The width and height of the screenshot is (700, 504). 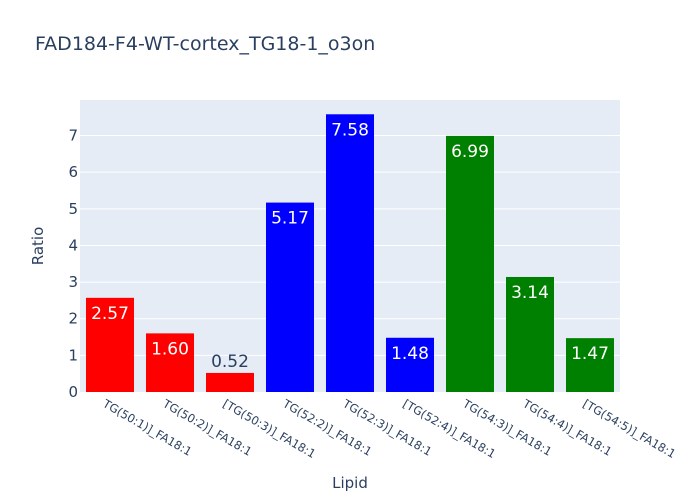 I want to click on y-tick-label: 2, so click(x=73, y=319).